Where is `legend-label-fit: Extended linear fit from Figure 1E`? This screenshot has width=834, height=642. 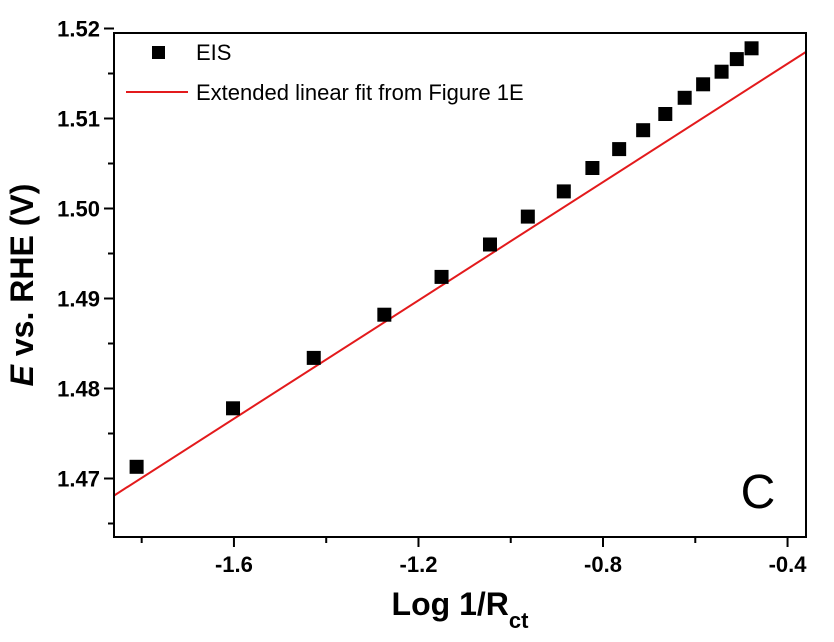
legend-label-fit: Extended linear fit from Figure 1E is located at coordinates (360, 92).